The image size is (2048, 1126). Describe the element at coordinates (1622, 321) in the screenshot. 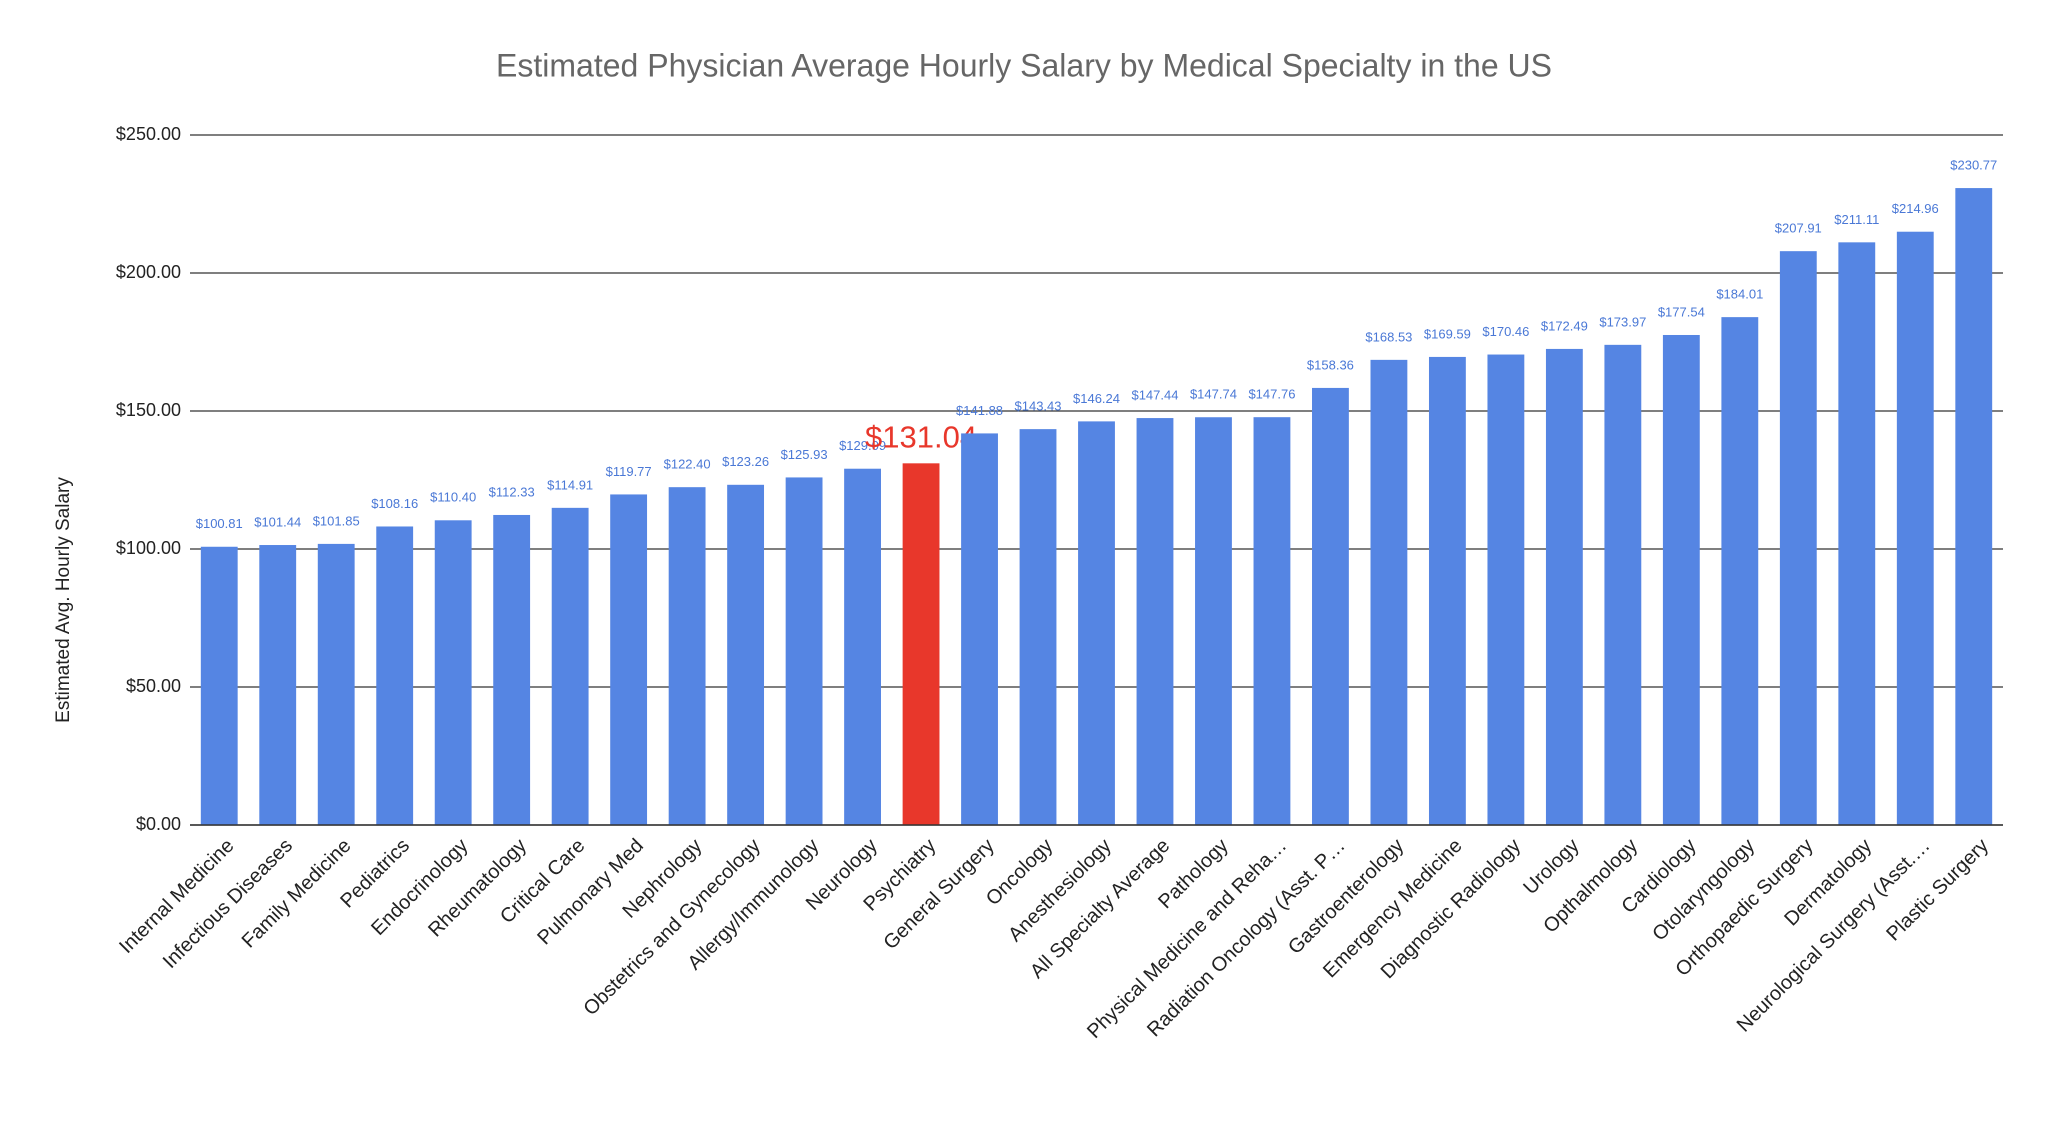

I see `value-label: $173.97` at that location.